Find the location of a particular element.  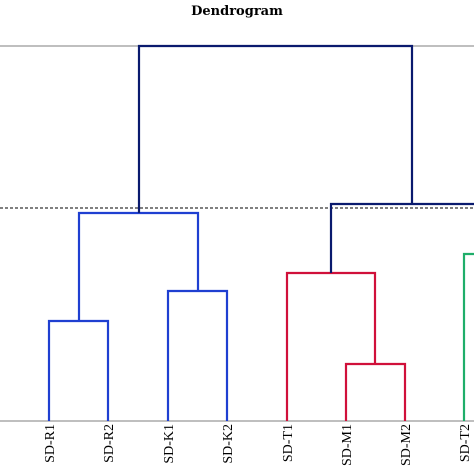

merge-sd-m1-sd-m2 is located at coordinates (375, 391).